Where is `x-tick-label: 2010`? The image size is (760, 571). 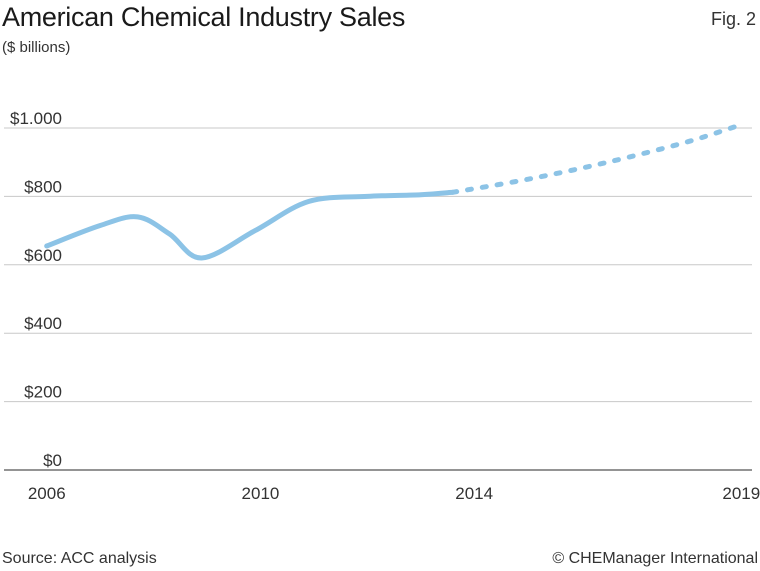 x-tick-label: 2010 is located at coordinates (261, 493).